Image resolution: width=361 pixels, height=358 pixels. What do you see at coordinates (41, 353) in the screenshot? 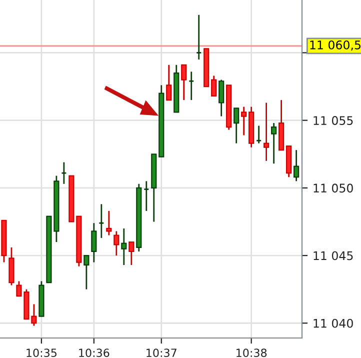
I see `x-tick-label: 10:35` at bounding box center [41, 353].